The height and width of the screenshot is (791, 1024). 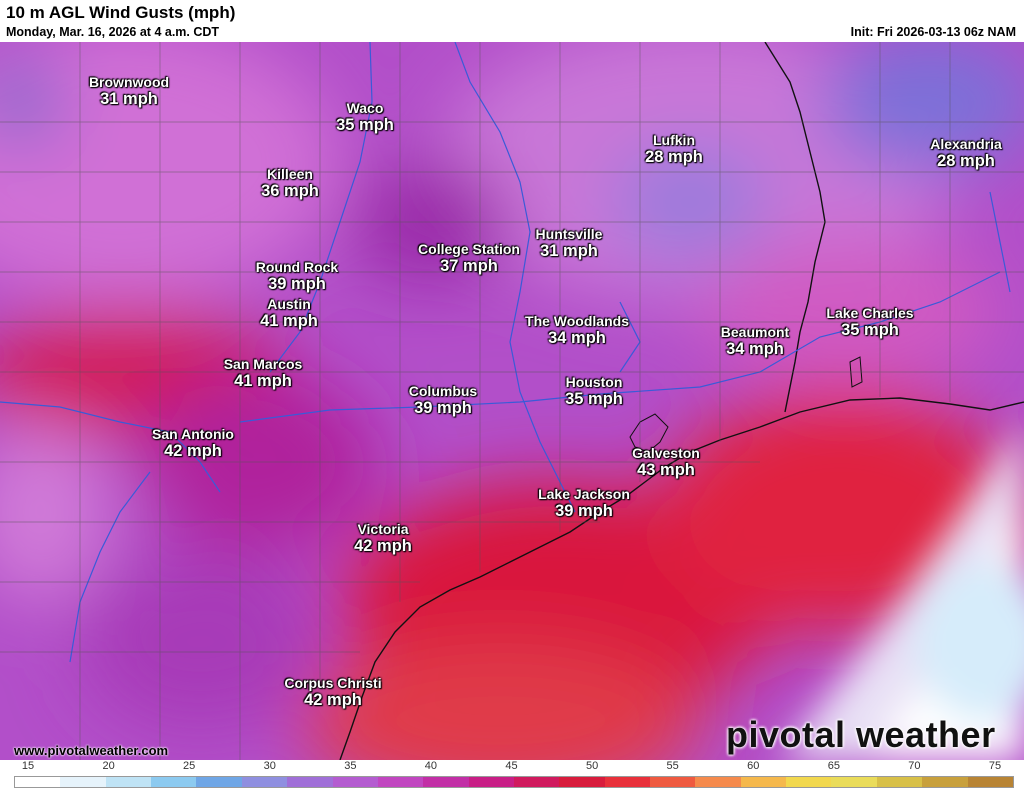 What do you see at coordinates (193, 443) in the screenshot?
I see `city-label: San Antonio 42 mph` at bounding box center [193, 443].